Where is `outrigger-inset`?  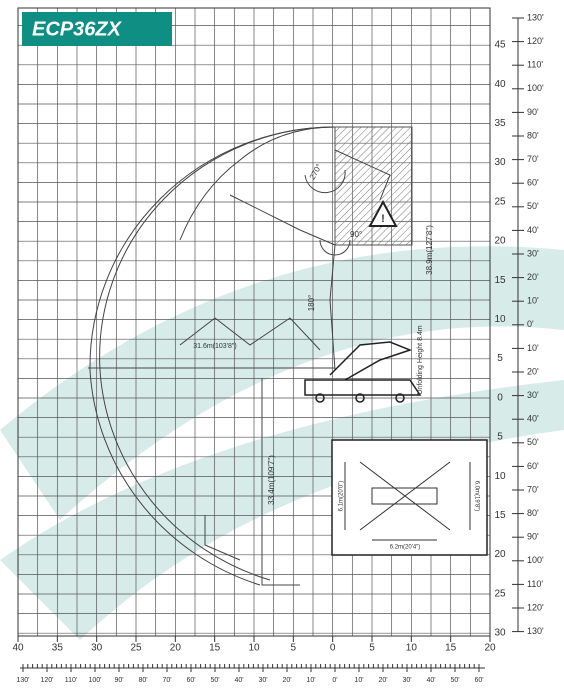
outrigger-inset is located at coordinates (409, 497).